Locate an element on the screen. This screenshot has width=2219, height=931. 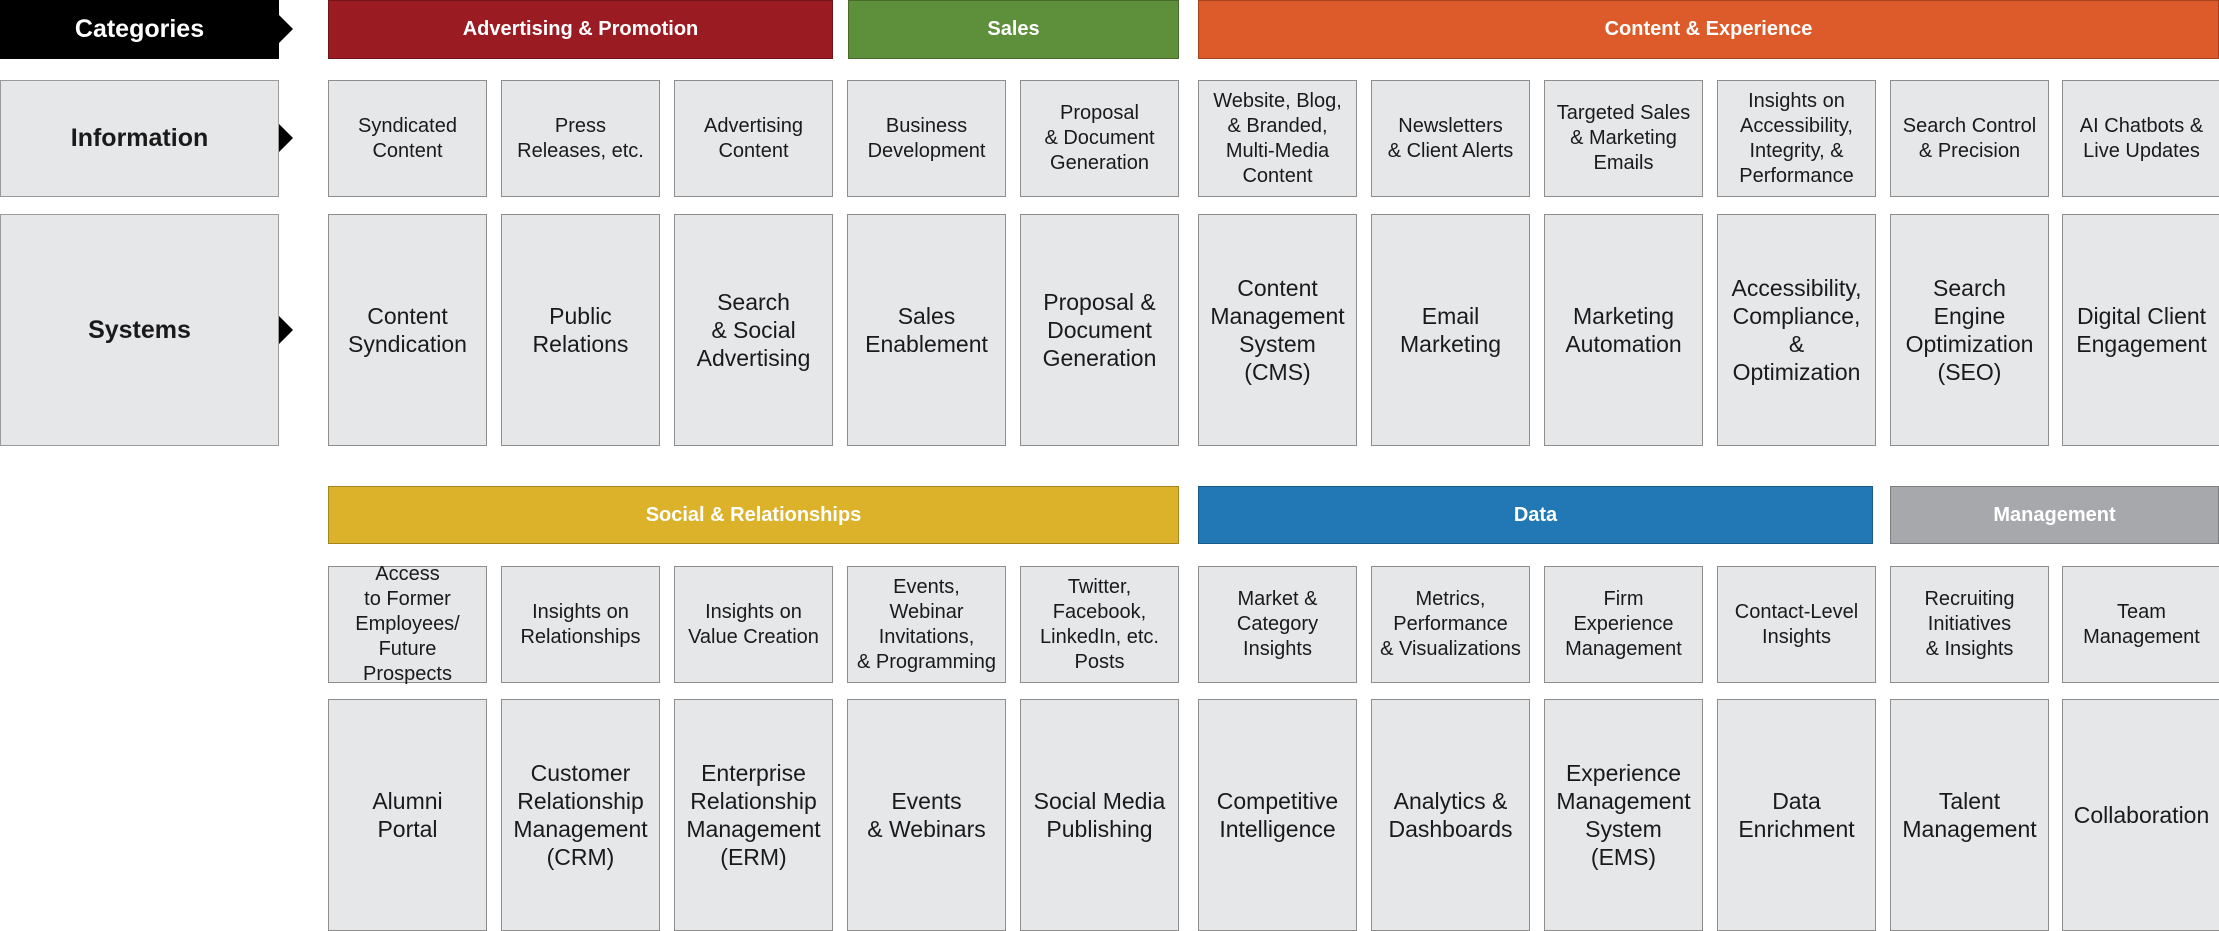
information-cell: Press Releases, etc. is located at coordinates (580, 138).